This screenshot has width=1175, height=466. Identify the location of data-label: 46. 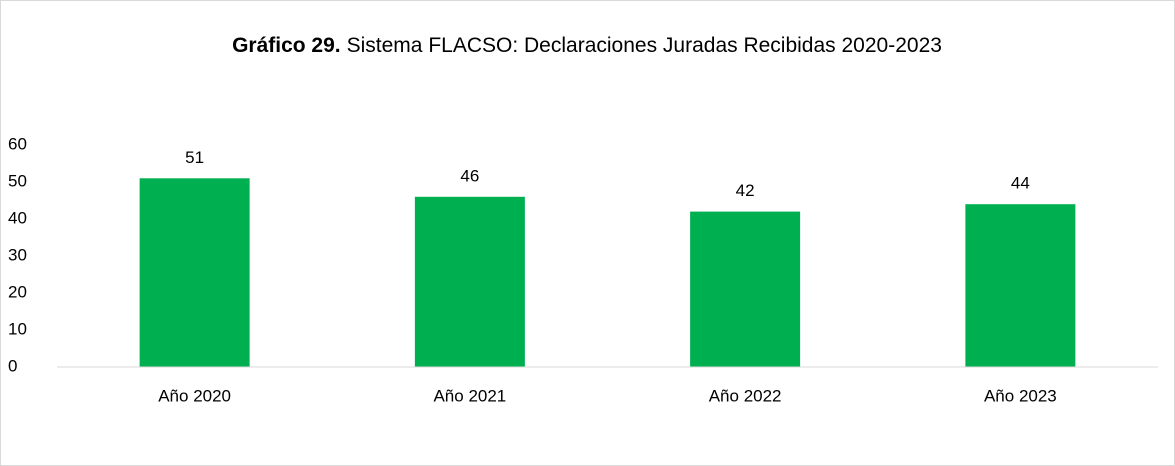
(469, 175).